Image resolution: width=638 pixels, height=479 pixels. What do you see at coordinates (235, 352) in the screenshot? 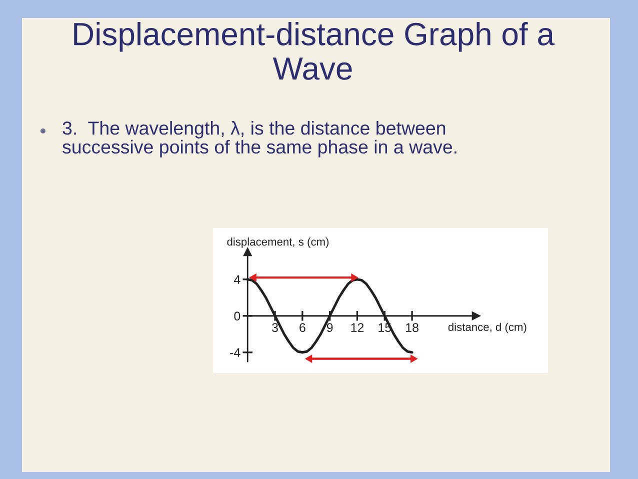
I see `y-tick-label: -4` at bounding box center [235, 352].